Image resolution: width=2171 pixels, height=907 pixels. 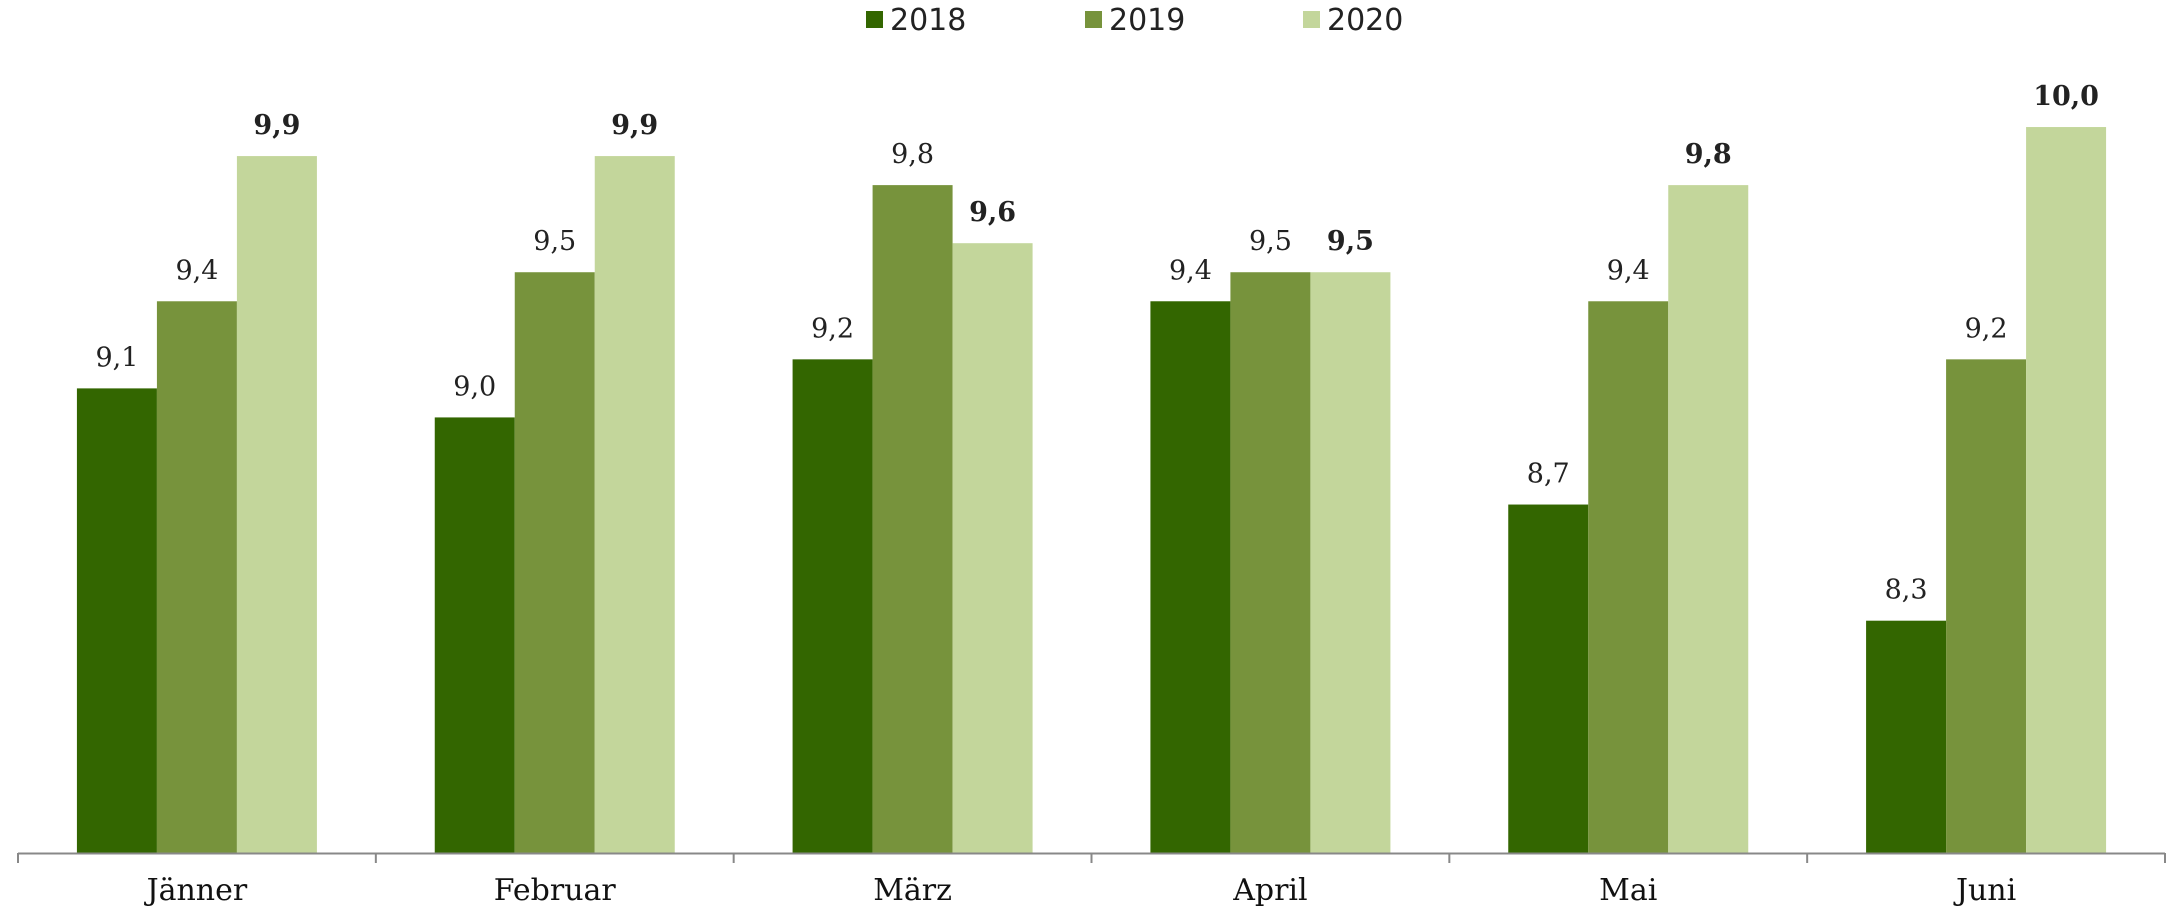 I want to click on data-label-2018-3: 9,4, so click(x=1190, y=270).